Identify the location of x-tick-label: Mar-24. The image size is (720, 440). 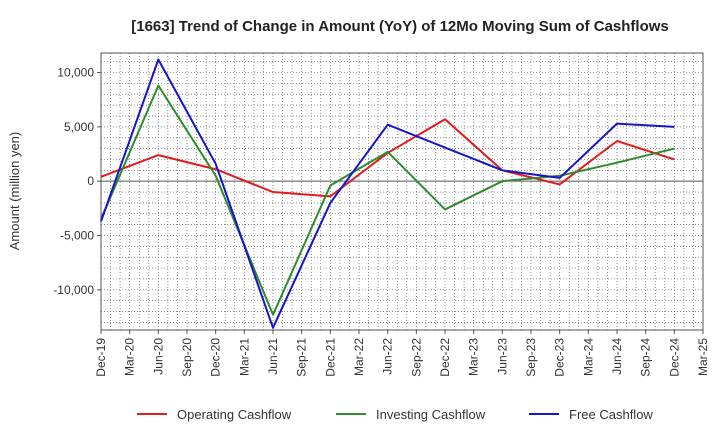
(588, 357).